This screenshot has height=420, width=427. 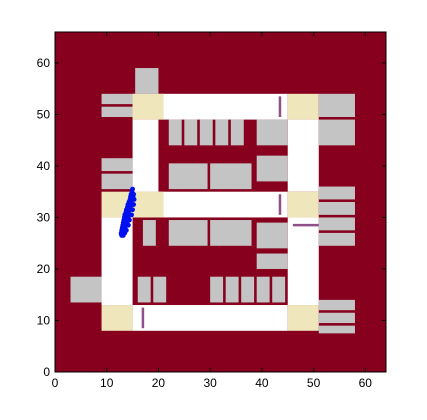 I want to click on y-tick-label: 50, so click(x=44, y=114).